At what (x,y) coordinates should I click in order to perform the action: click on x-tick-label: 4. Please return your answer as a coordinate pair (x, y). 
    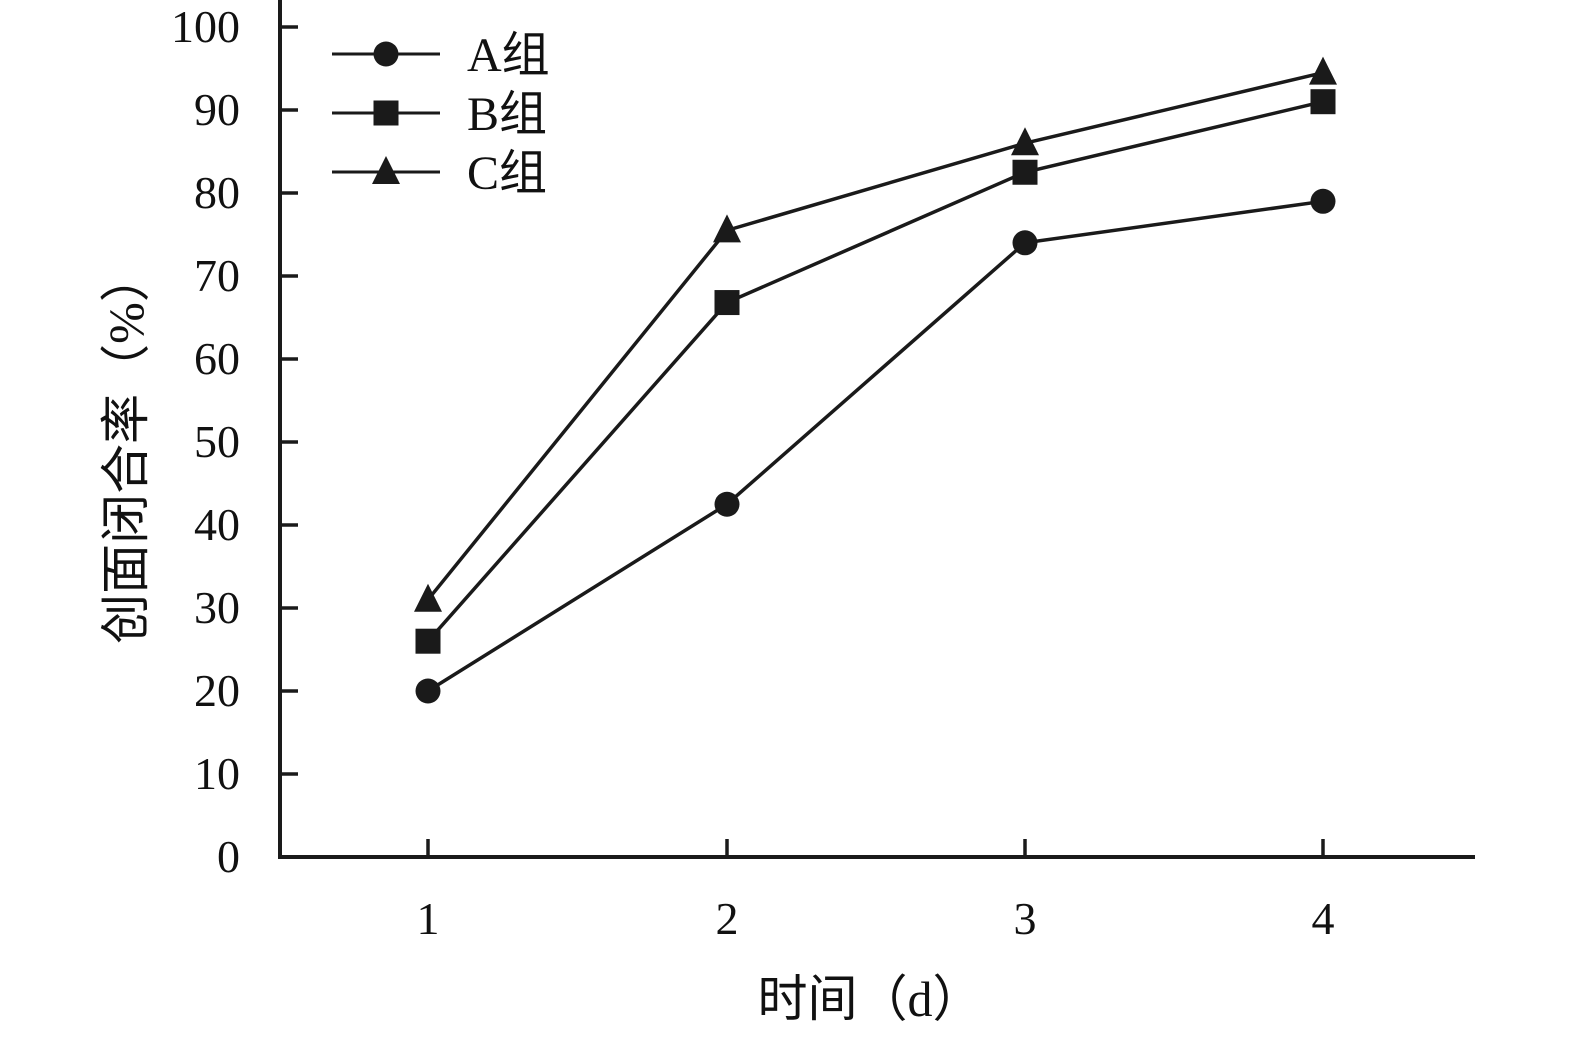
    Looking at the image, I should click on (1323, 918).